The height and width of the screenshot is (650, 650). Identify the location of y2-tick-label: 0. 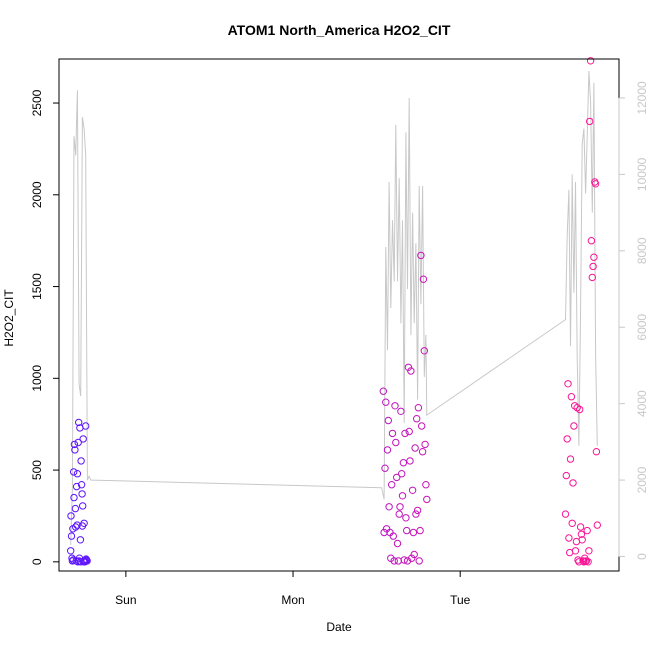
(642, 556).